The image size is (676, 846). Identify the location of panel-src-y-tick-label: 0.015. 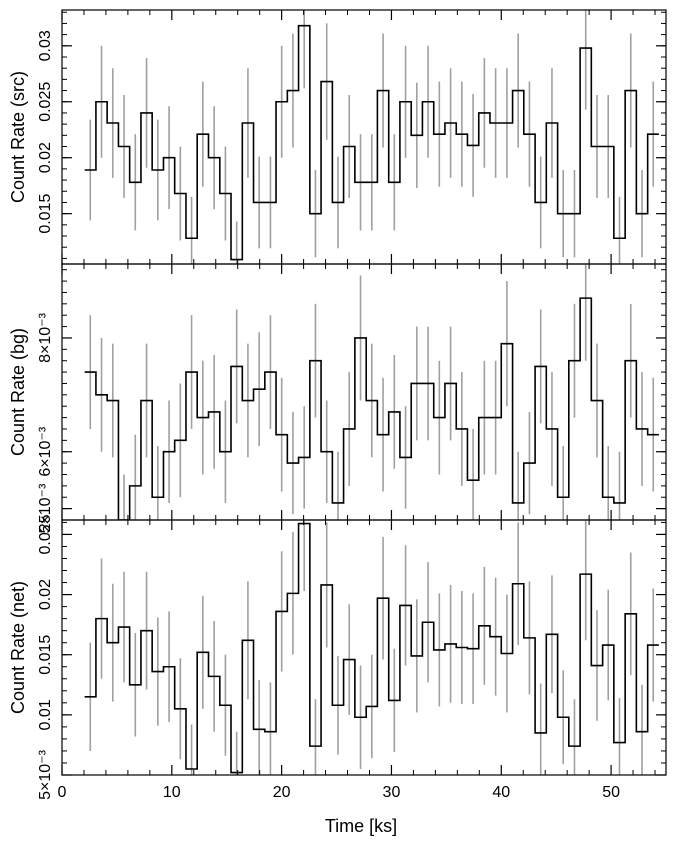
(45, 214).